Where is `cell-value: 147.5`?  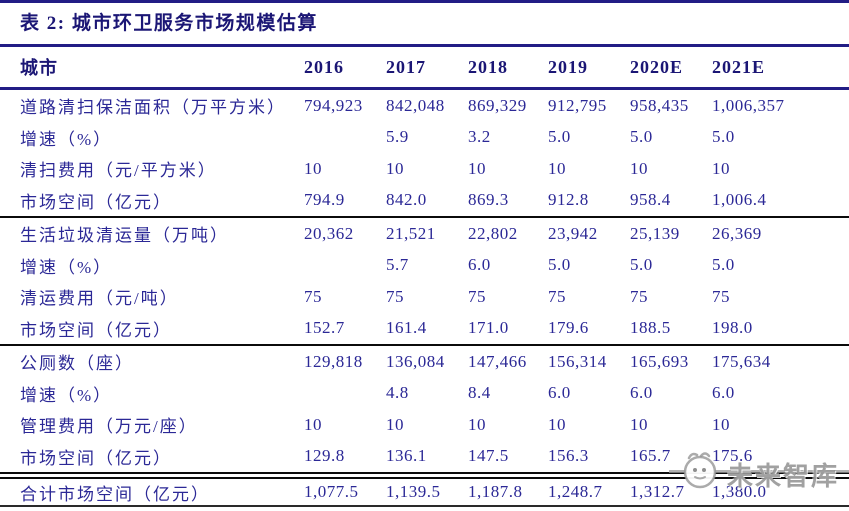 cell-value: 147.5 is located at coordinates (508, 459).